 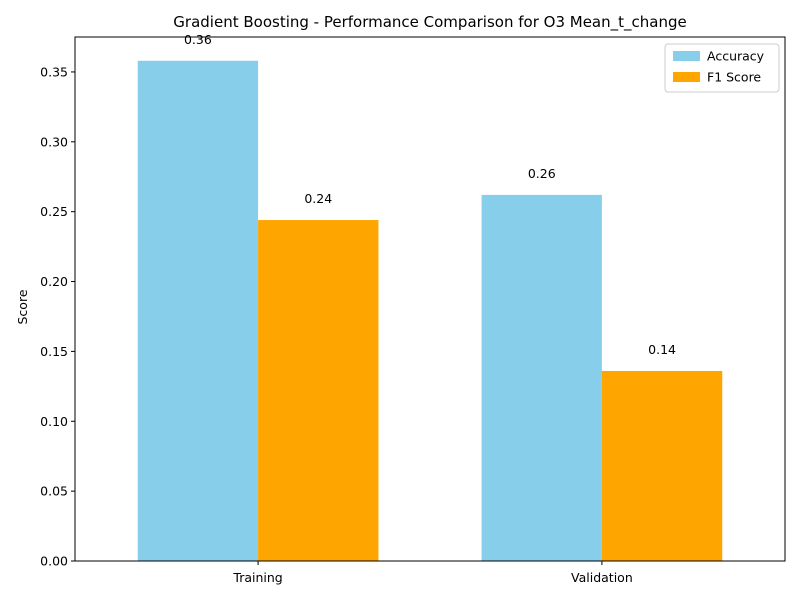 What do you see at coordinates (318, 198) in the screenshot?
I see `value-label-f1-score-training: 0.24` at bounding box center [318, 198].